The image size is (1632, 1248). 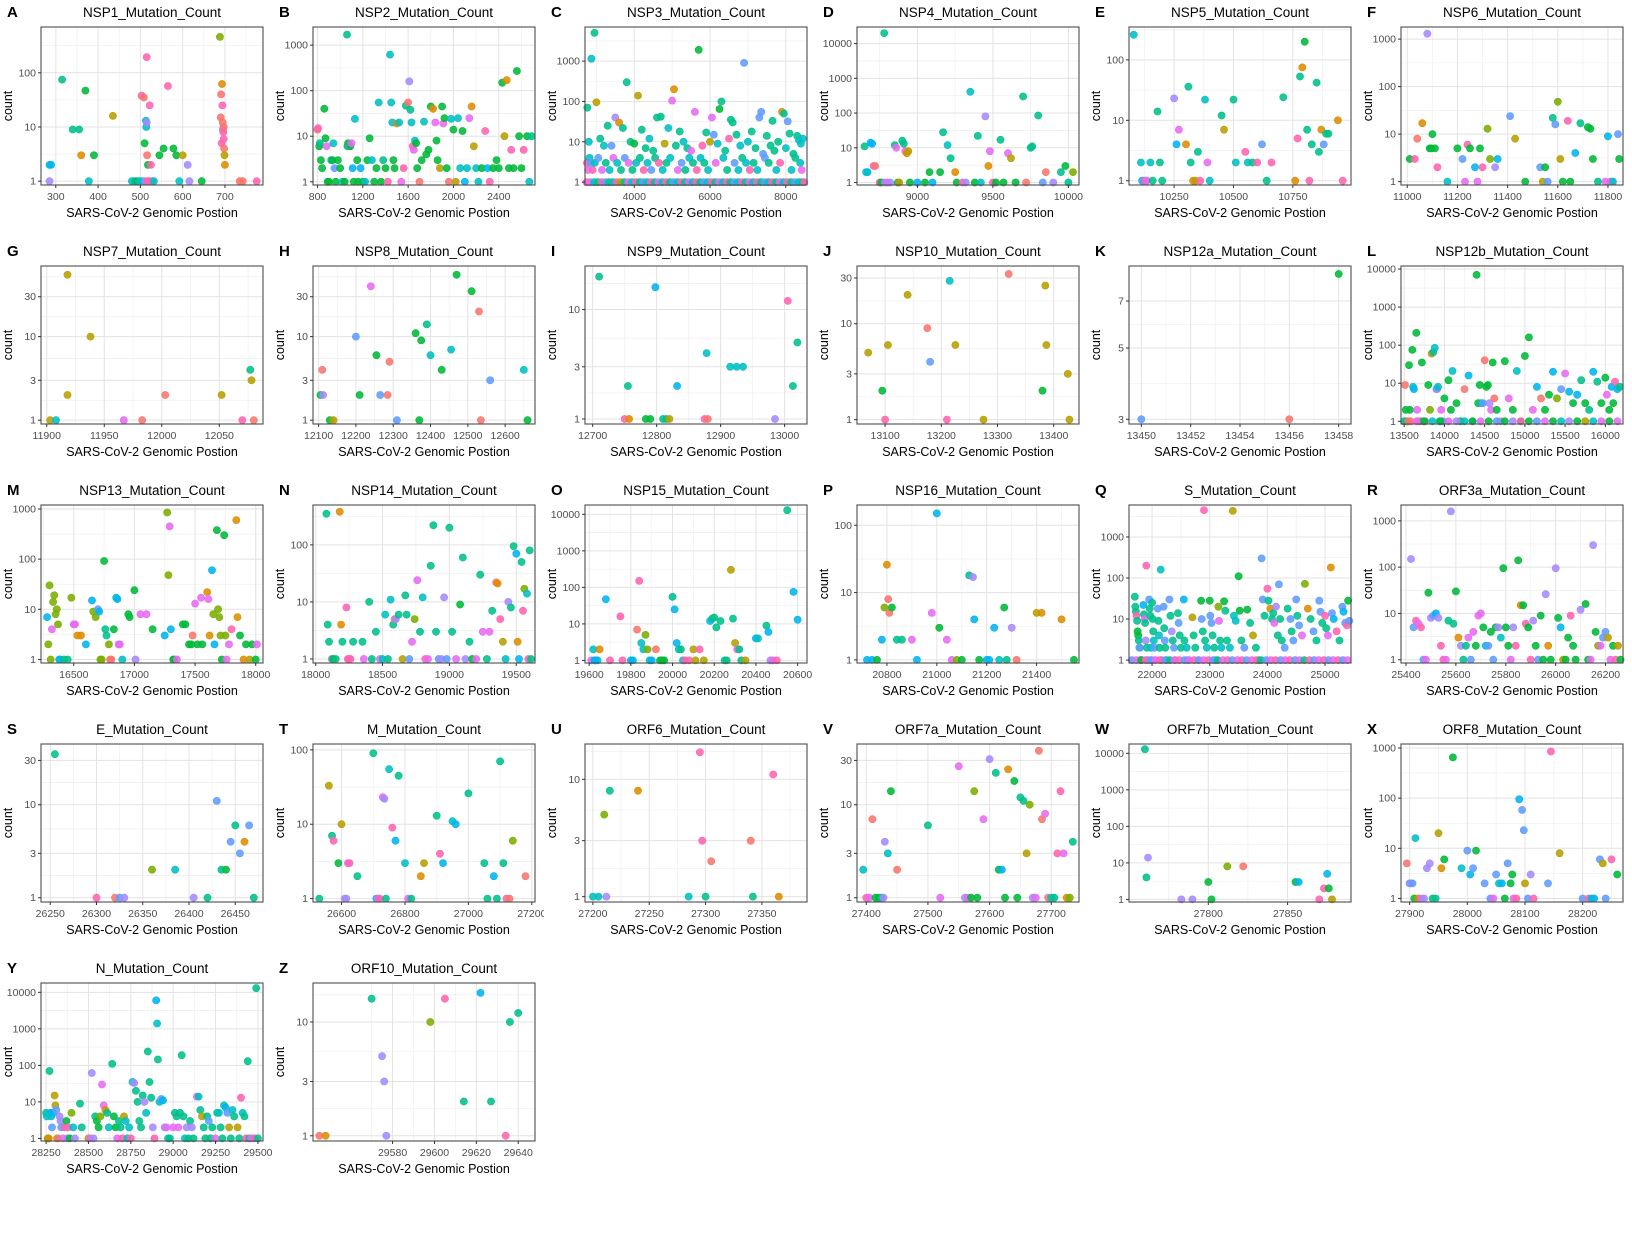 I want to click on panel-title: NSP12a_Mutation_Count, so click(x=1239, y=251).